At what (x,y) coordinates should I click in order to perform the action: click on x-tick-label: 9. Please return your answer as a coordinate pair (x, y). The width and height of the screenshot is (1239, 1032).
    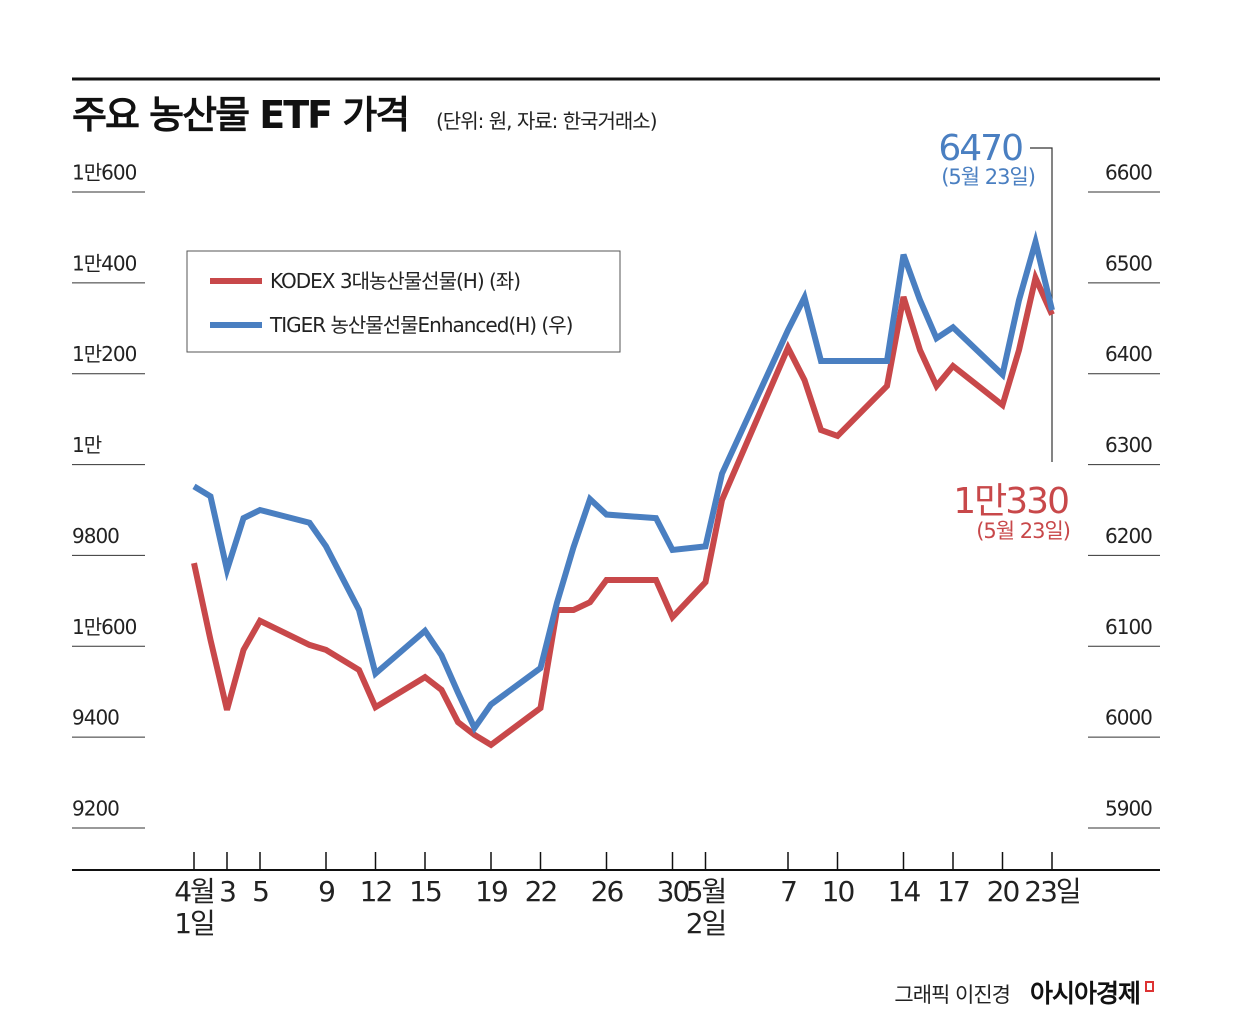
    Looking at the image, I should click on (327, 891).